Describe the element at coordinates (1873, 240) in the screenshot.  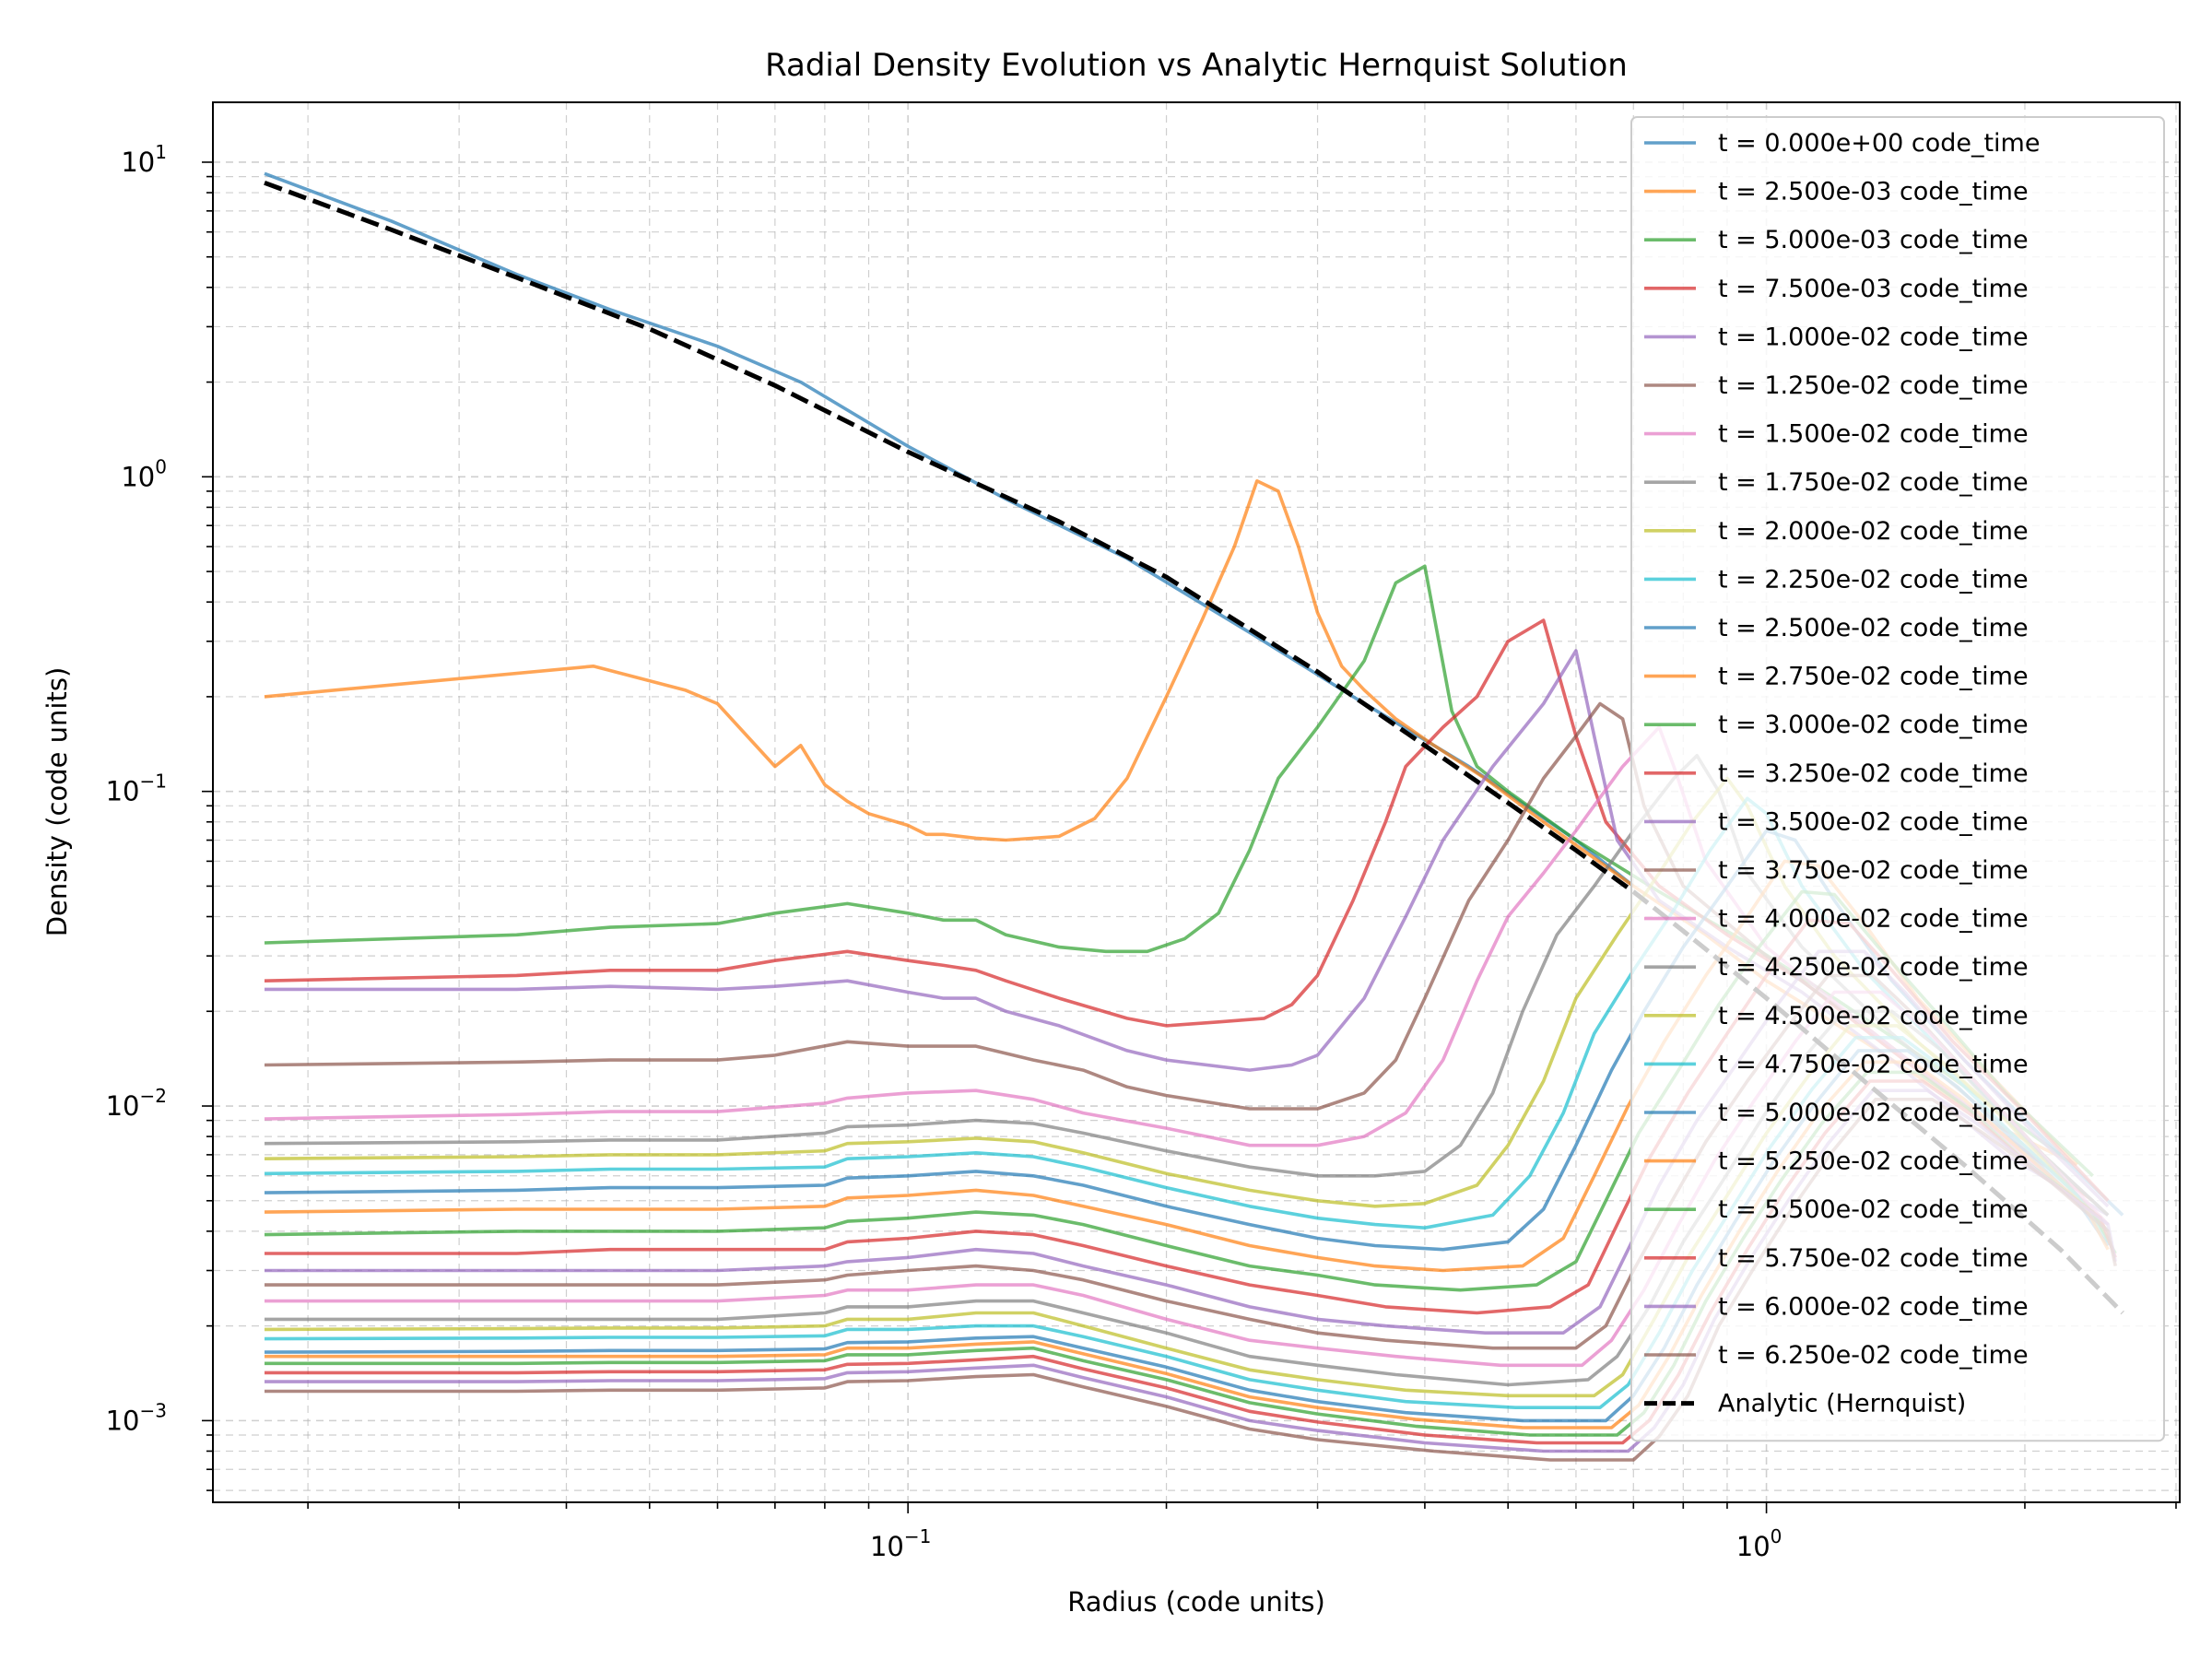
I see `legend-label: t = 5.000e-03 code_time` at that location.